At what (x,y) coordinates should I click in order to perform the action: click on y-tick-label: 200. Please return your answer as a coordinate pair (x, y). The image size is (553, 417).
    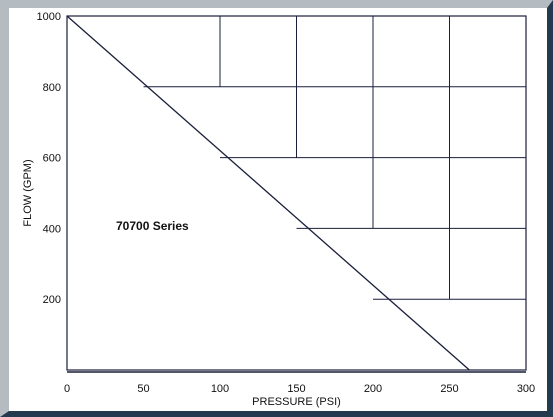
    Looking at the image, I should click on (52, 300).